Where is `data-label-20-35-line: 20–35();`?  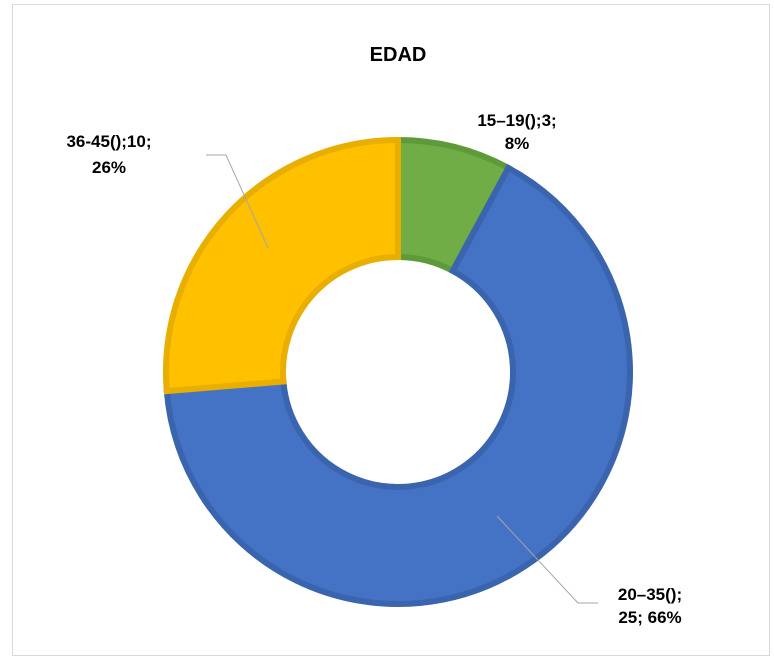 data-label-20-35-line: 20–35(); is located at coordinates (650, 594).